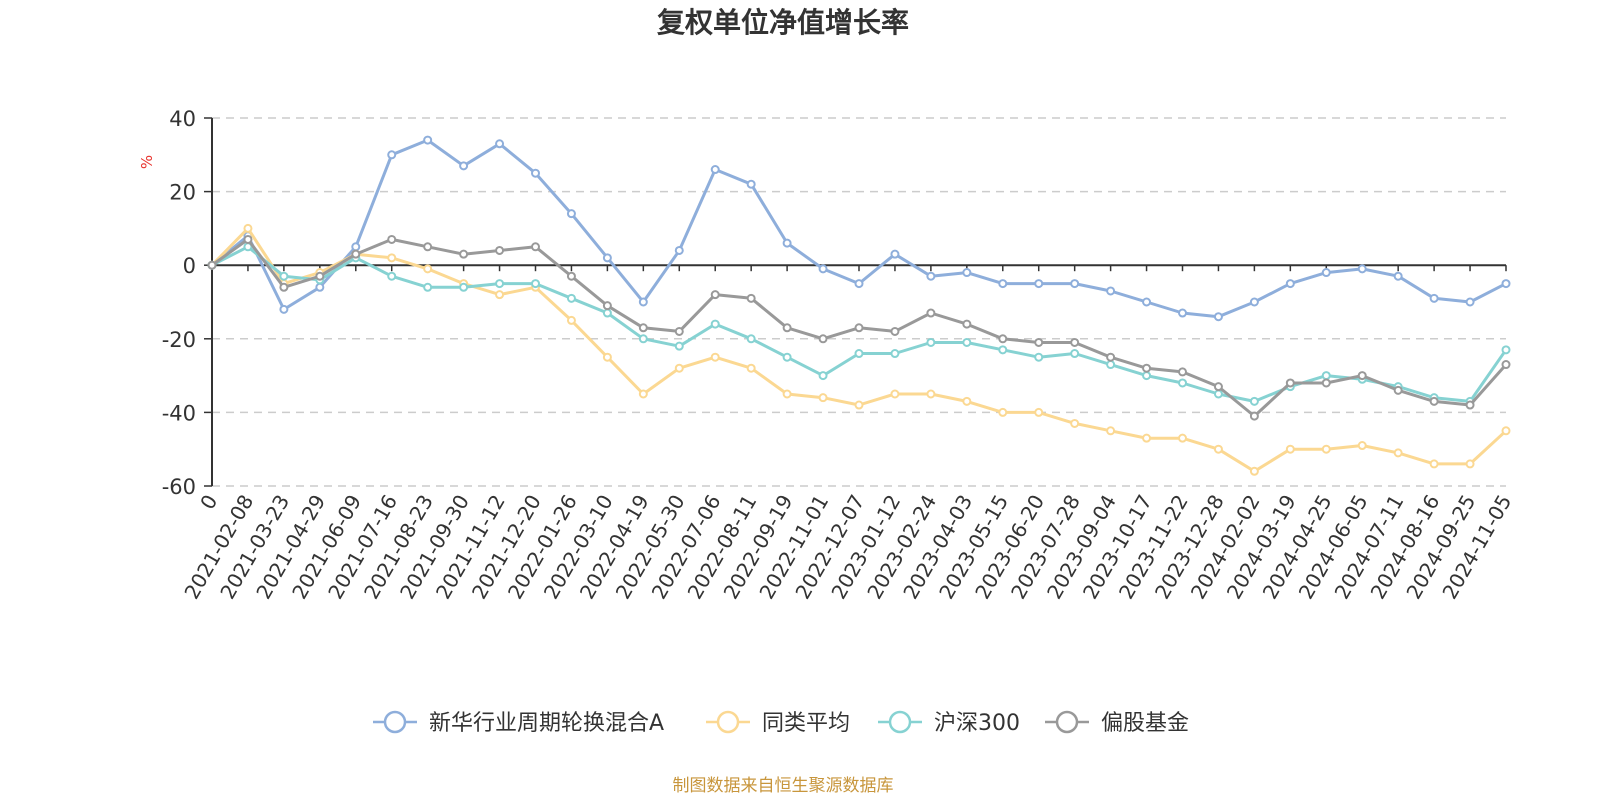 The image size is (1600, 800). What do you see at coordinates (179, 340) in the screenshot?
I see `y-tick-label: -20` at bounding box center [179, 340].